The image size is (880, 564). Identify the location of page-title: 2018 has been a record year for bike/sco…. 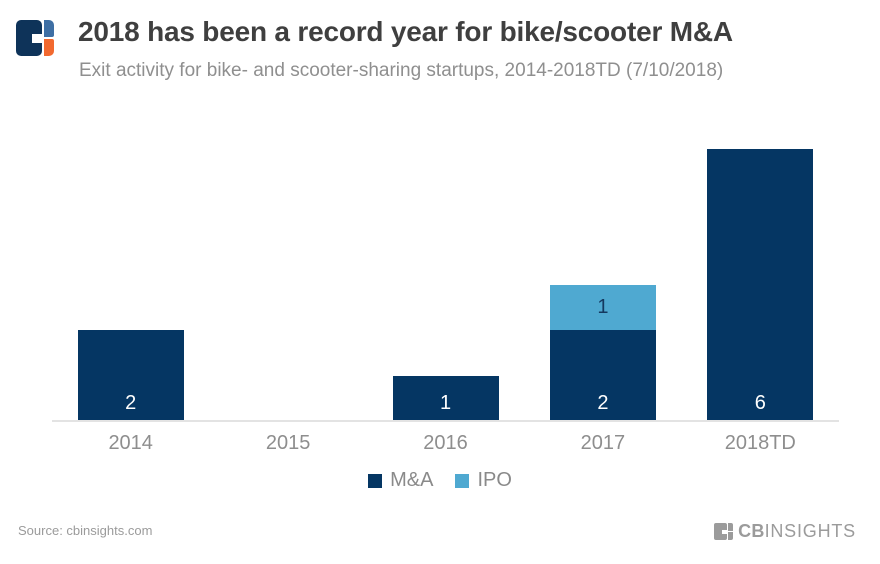
(405, 31).